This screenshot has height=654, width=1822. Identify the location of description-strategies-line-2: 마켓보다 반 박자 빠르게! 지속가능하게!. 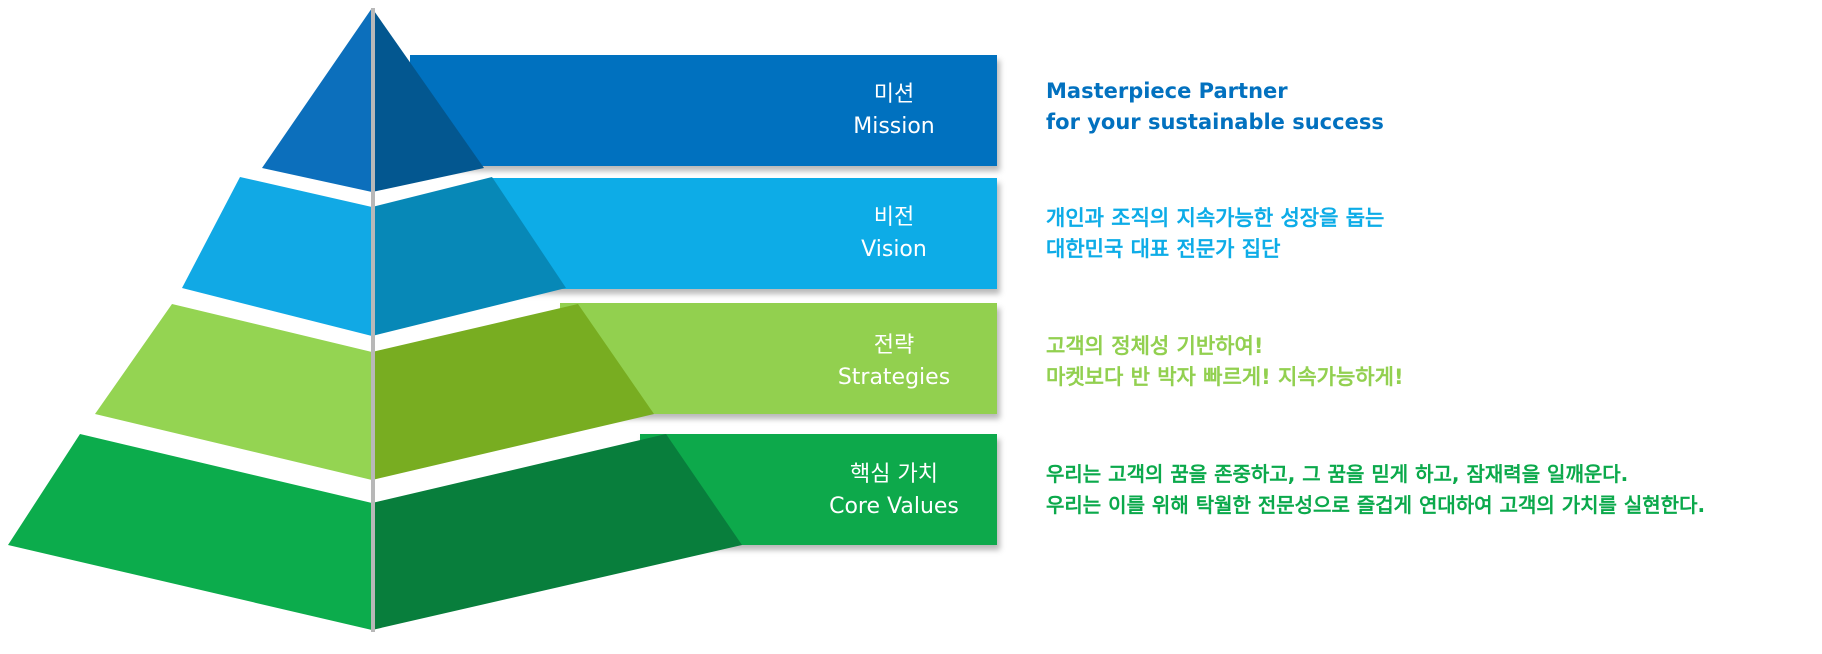
(1225, 377).